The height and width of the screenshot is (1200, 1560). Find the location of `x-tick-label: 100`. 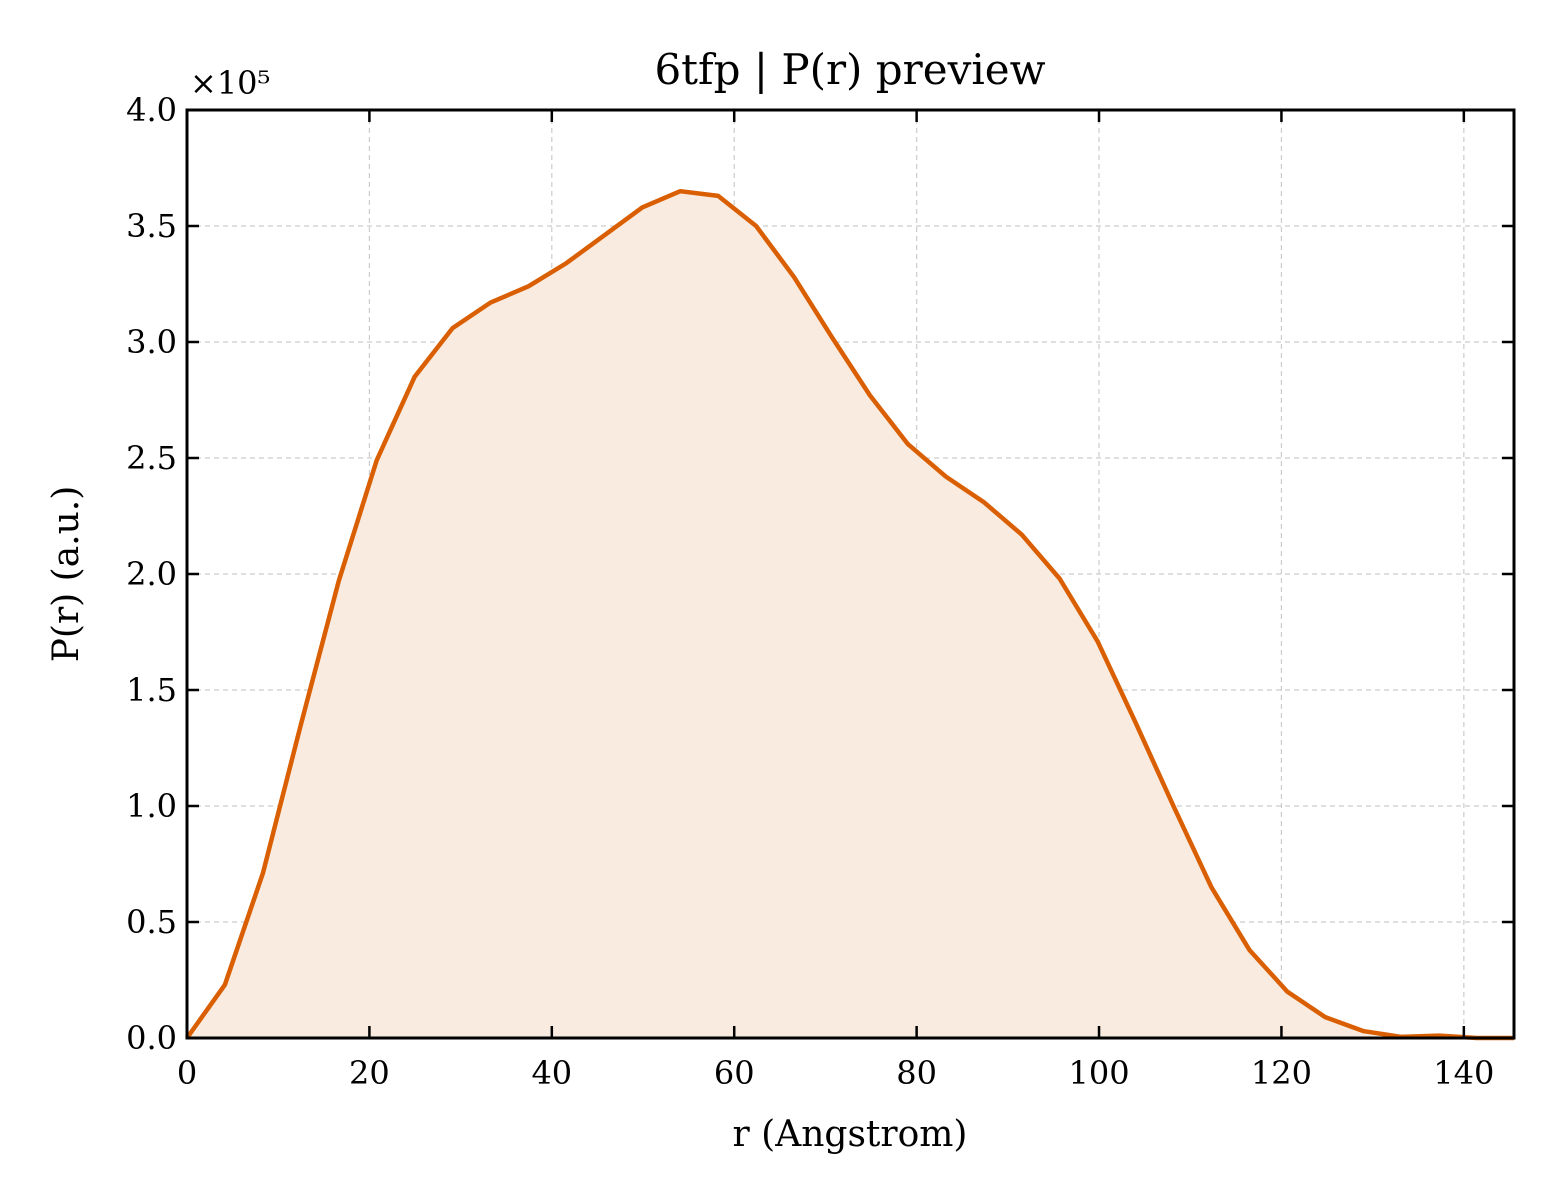

x-tick-label: 100 is located at coordinates (1098, 1073).